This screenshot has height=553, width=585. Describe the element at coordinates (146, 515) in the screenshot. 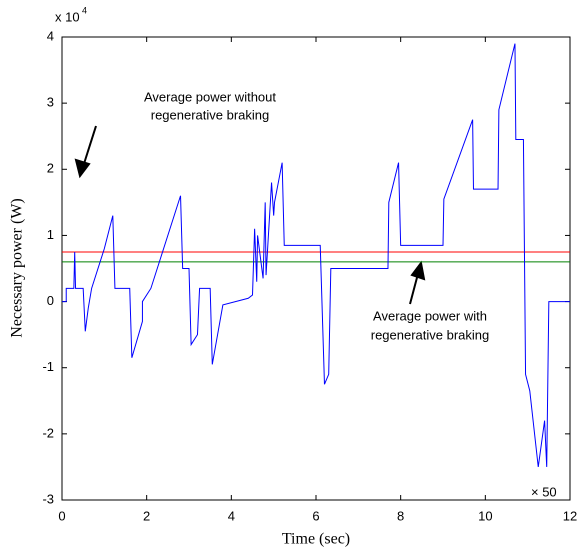

I see `x-tick-label: 2` at that location.